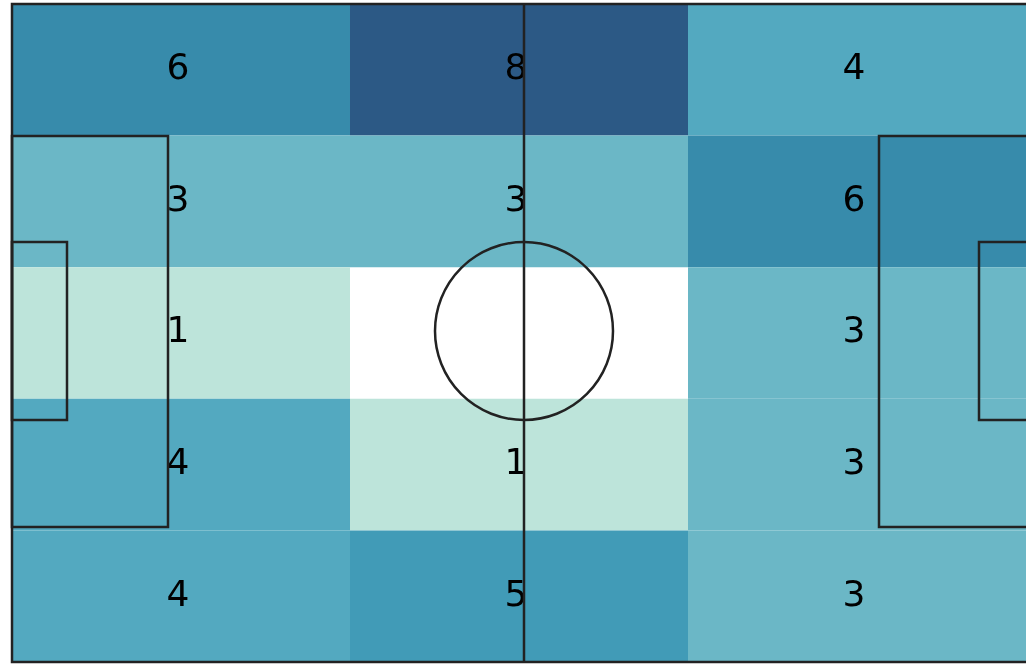  I want to click on data-label: 5, so click(516, 593).